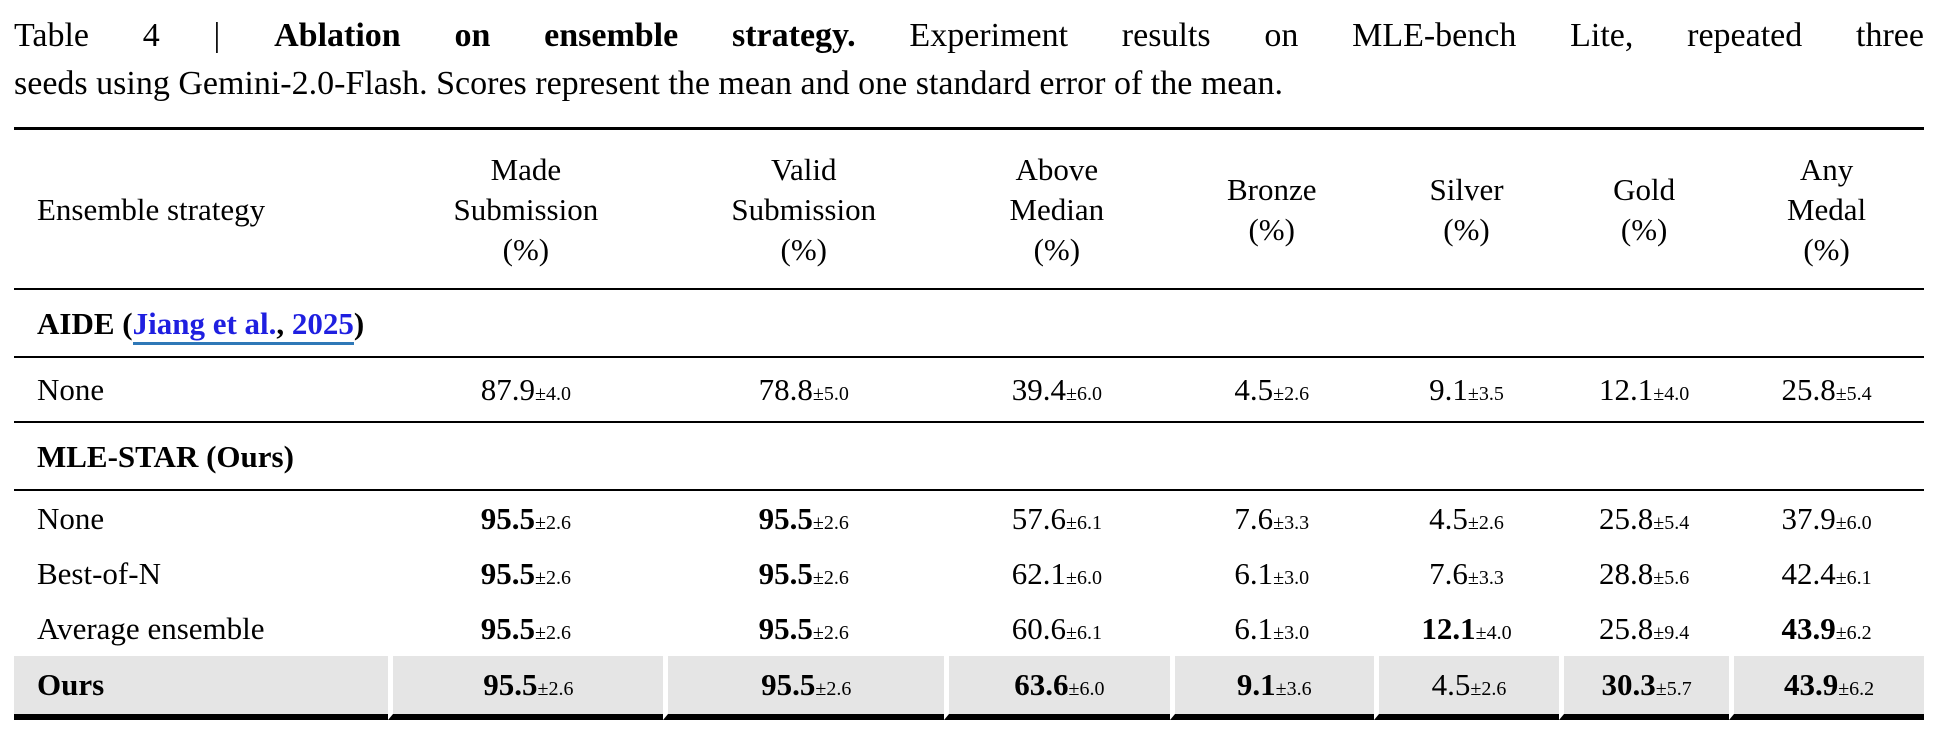  I want to click on value-cell: 39.4±6.0, so click(1057, 391).